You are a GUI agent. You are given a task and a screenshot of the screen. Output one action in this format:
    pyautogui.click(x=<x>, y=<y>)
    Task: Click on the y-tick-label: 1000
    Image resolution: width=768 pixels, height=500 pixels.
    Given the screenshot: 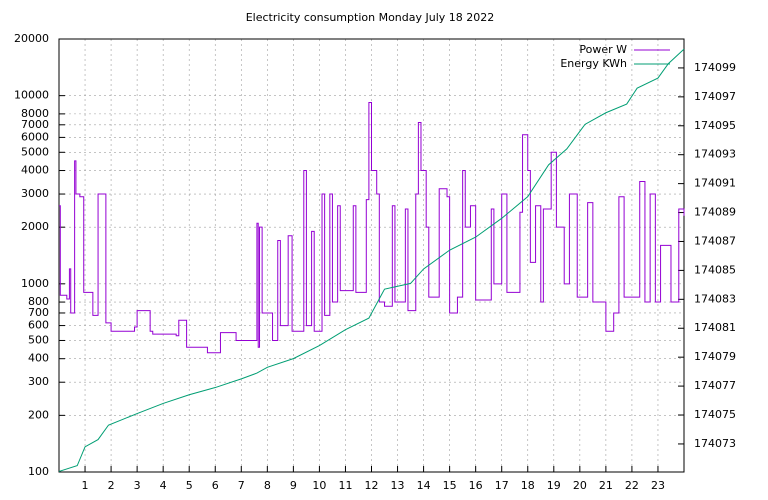 What is the action you would take?
    pyautogui.click(x=35, y=283)
    